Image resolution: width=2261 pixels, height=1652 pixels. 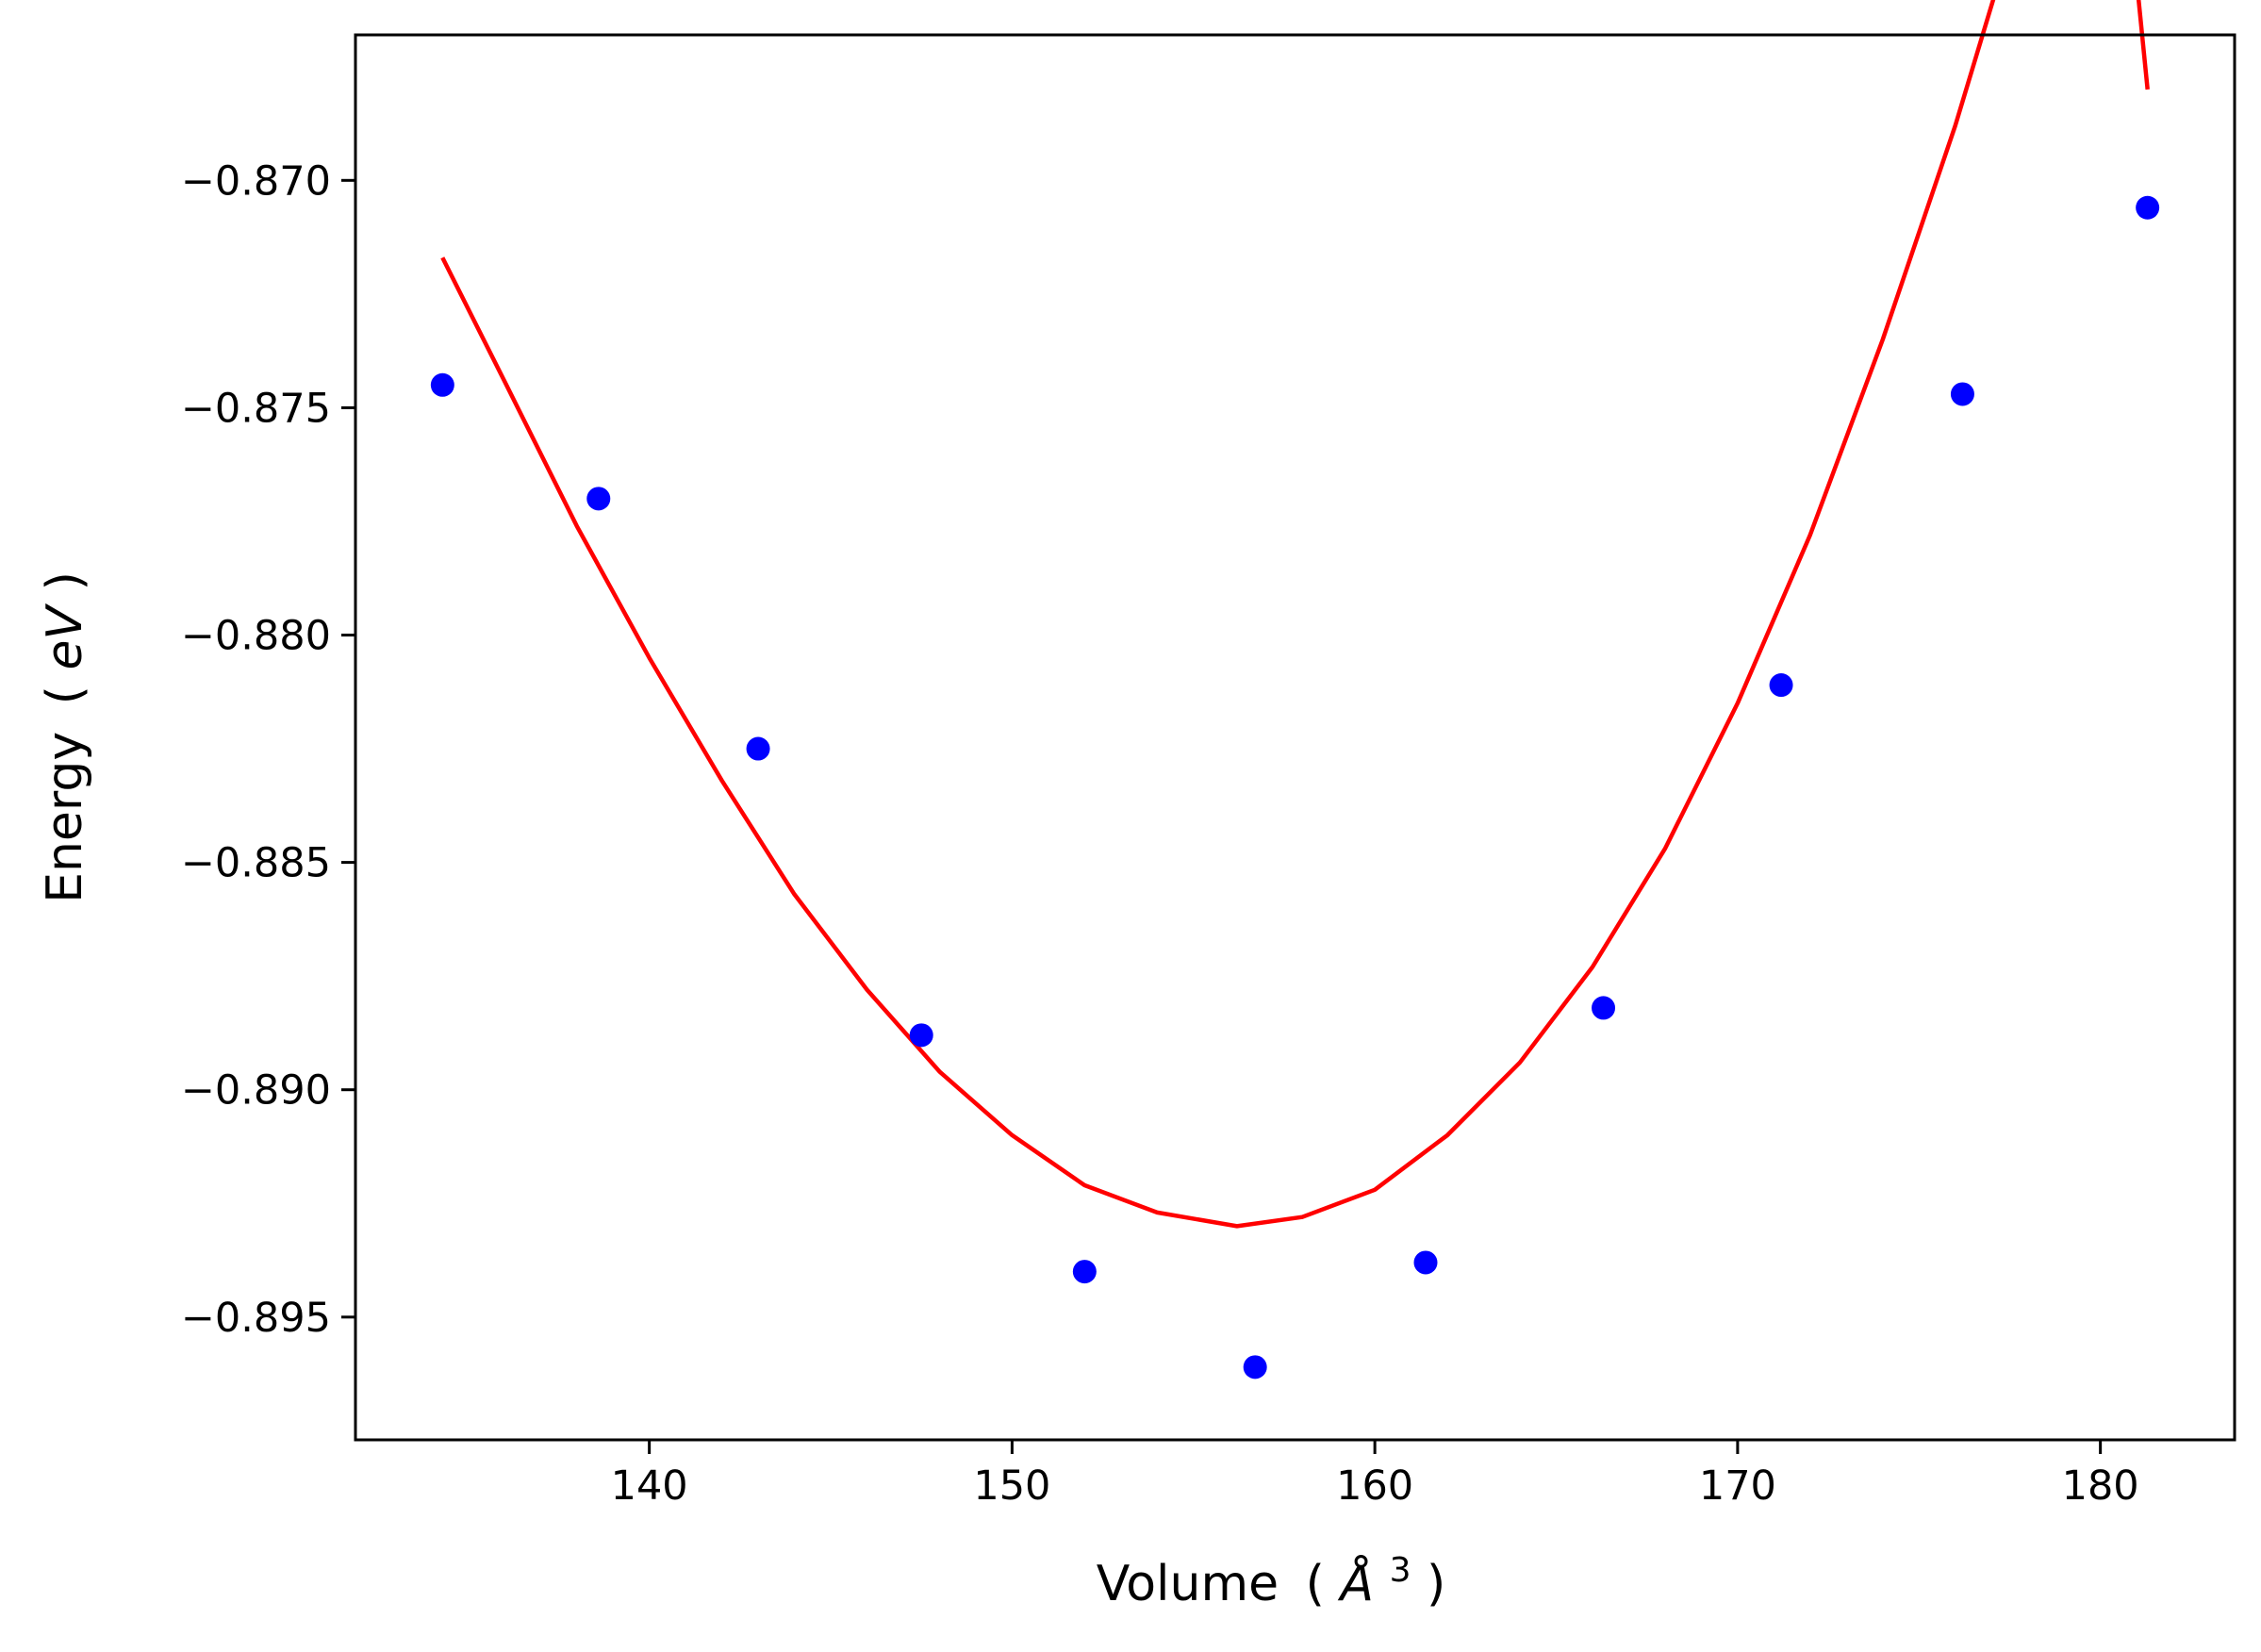 What do you see at coordinates (1374, 1486) in the screenshot?
I see `x-tick-label: 160` at bounding box center [1374, 1486].